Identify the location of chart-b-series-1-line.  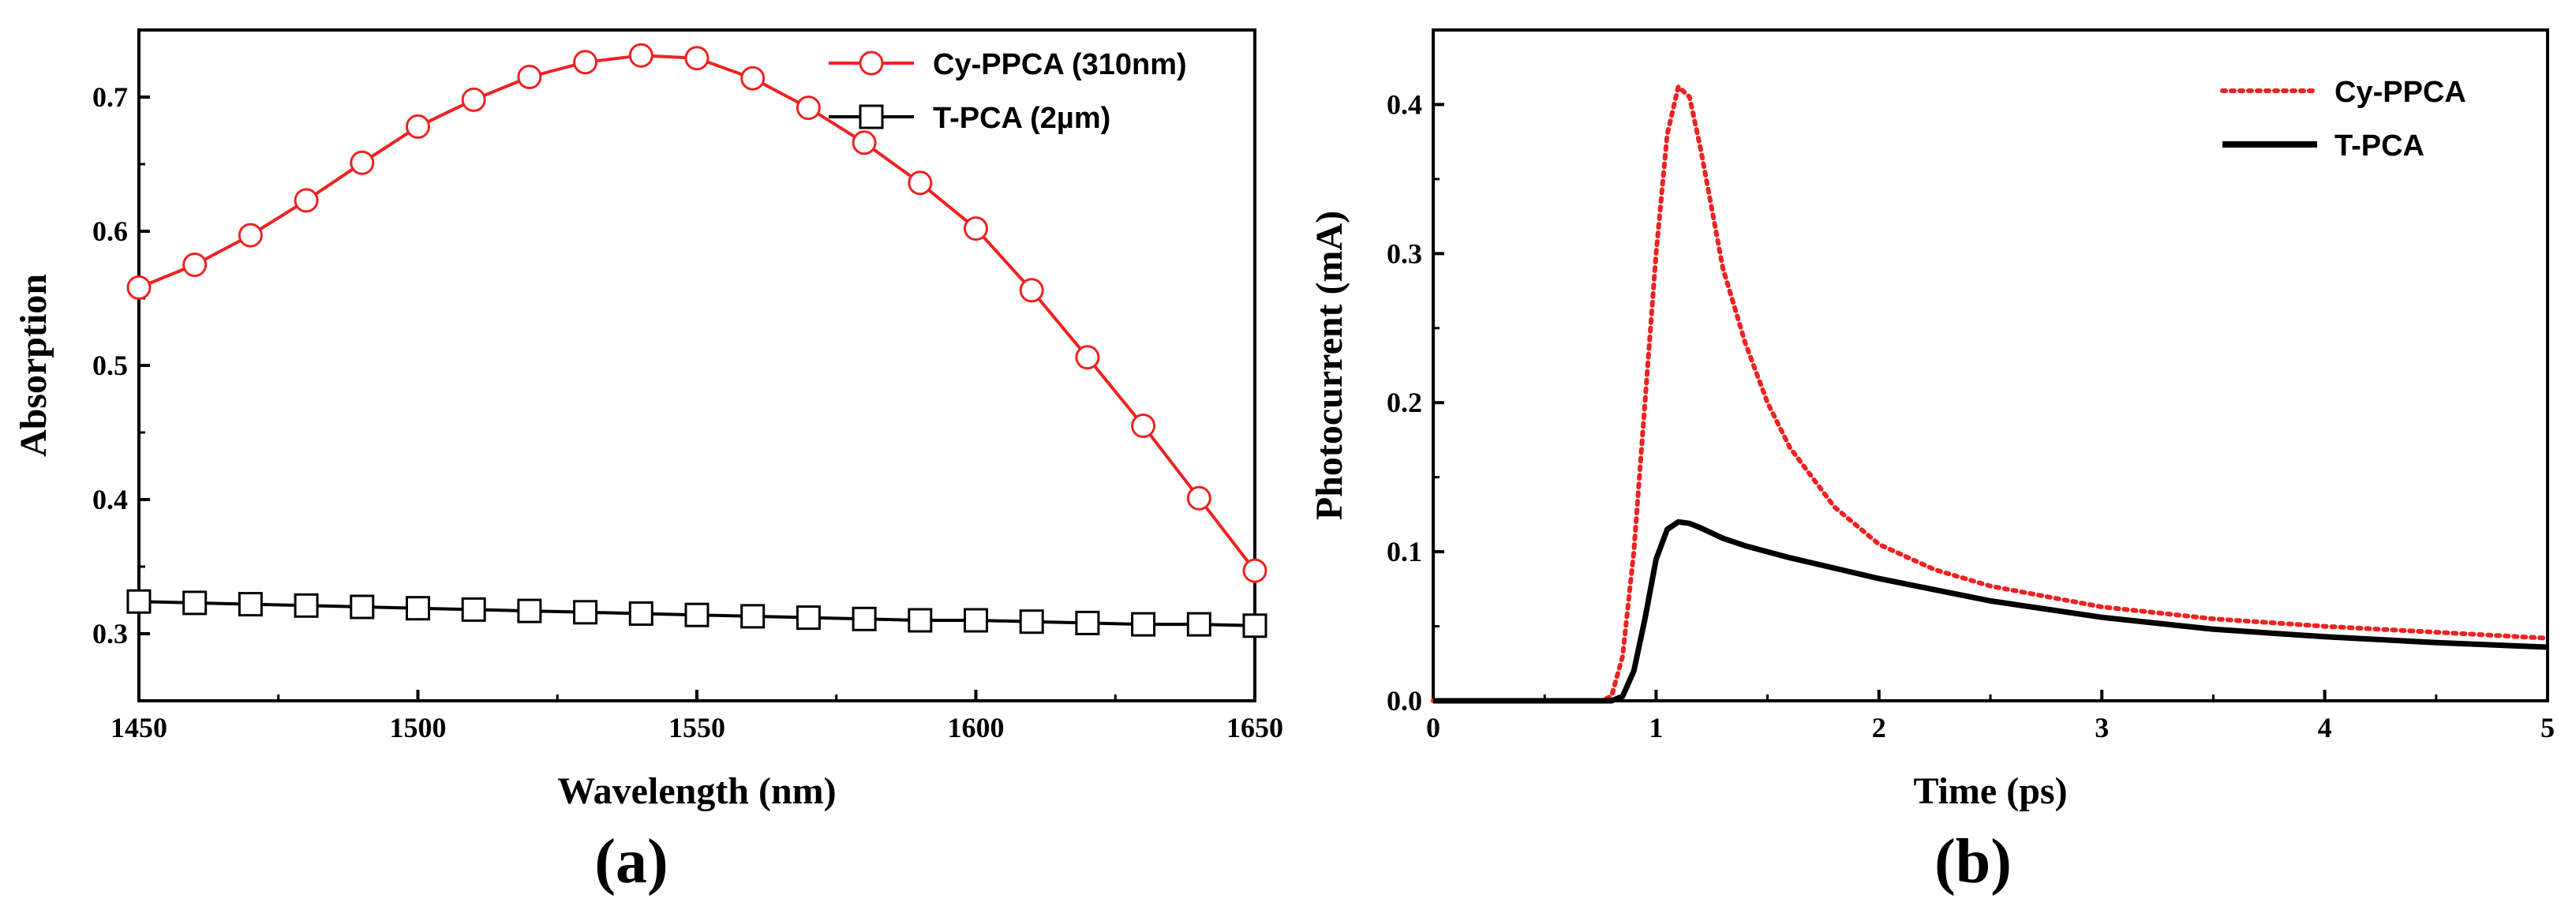
(1990, 611).